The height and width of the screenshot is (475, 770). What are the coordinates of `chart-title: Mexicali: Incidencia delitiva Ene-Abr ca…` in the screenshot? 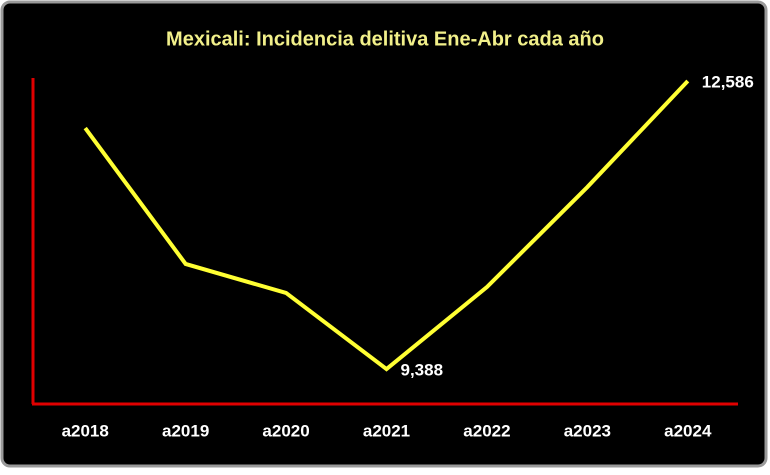 It's located at (385, 39).